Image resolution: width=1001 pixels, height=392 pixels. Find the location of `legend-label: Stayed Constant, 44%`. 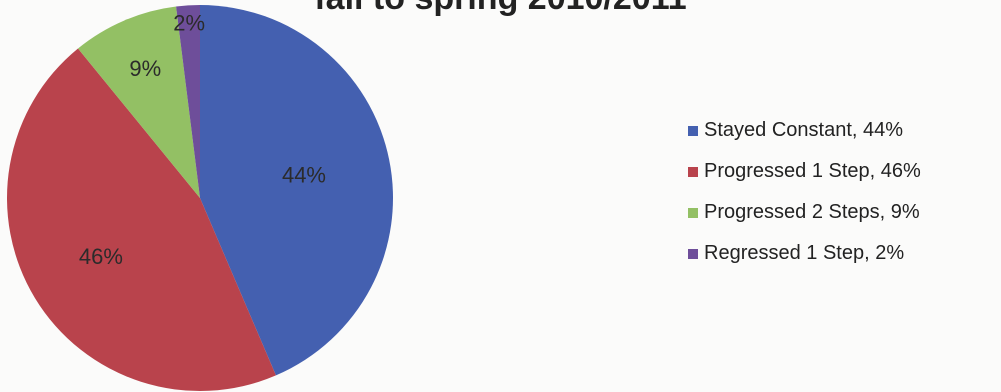

legend-label: Stayed Constant, 44% is located at coordinates (804, 130).